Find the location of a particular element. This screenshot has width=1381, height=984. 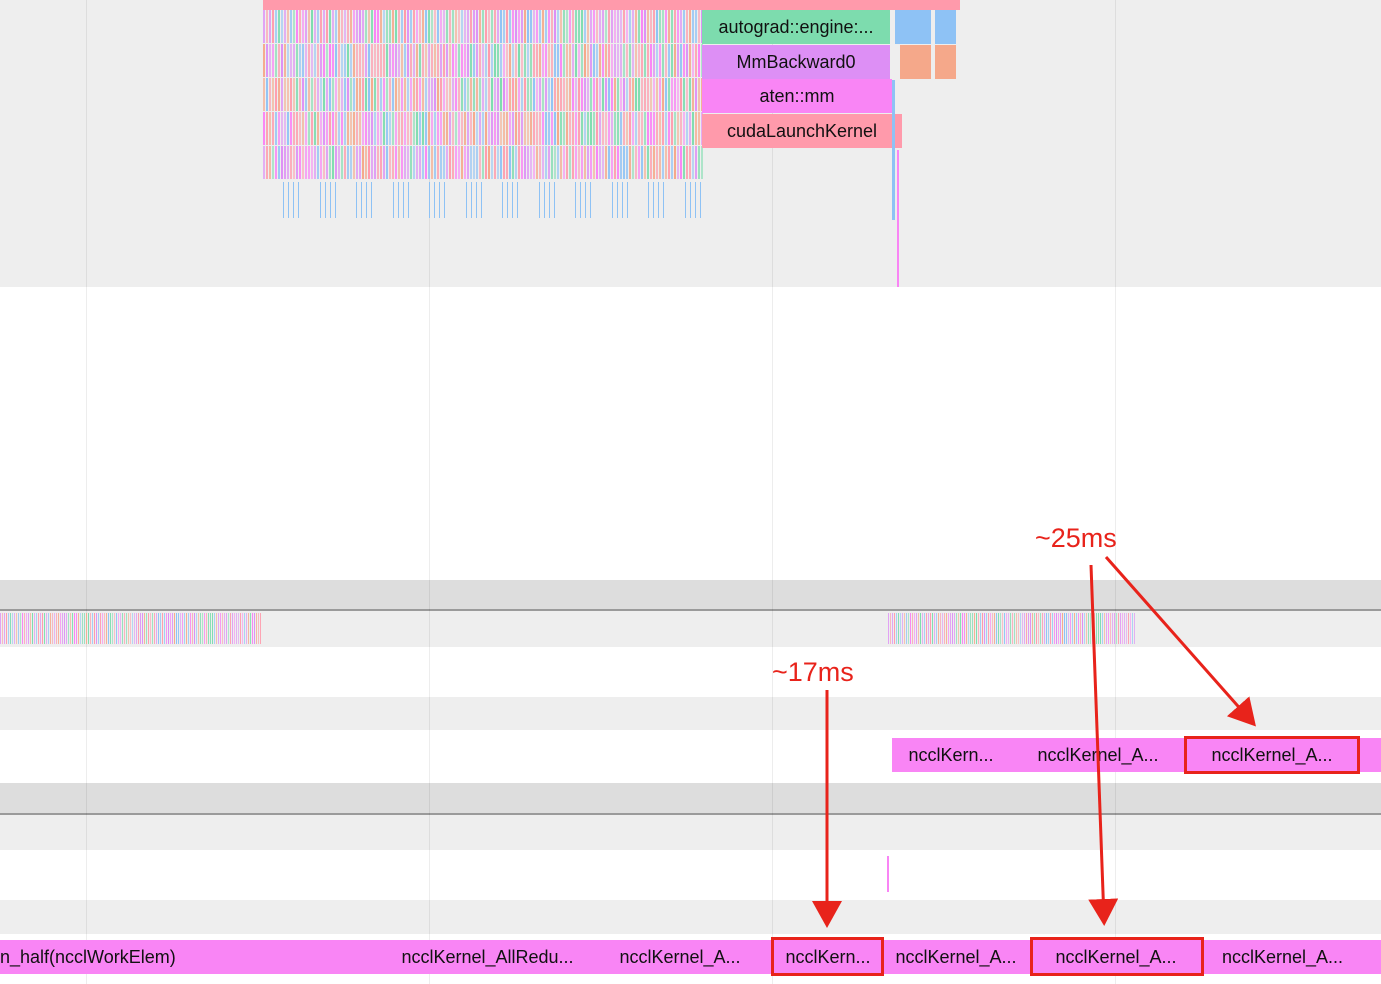

cpu-slice-salmon-a is located at coordinates (915, 62).